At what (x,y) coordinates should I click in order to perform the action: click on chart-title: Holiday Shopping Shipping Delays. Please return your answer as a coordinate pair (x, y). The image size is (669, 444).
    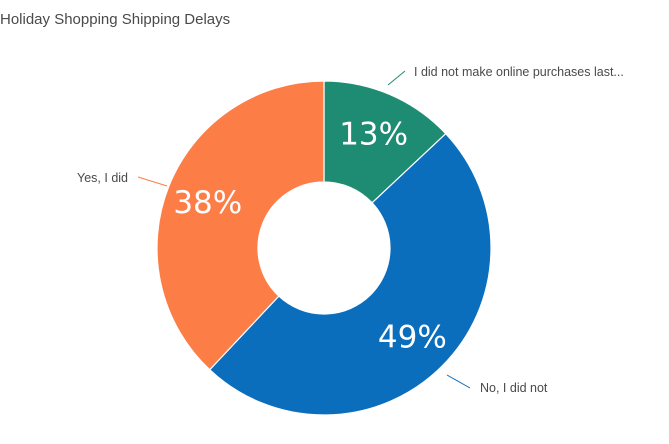
    Looking at the image, I should click on (115, 19).